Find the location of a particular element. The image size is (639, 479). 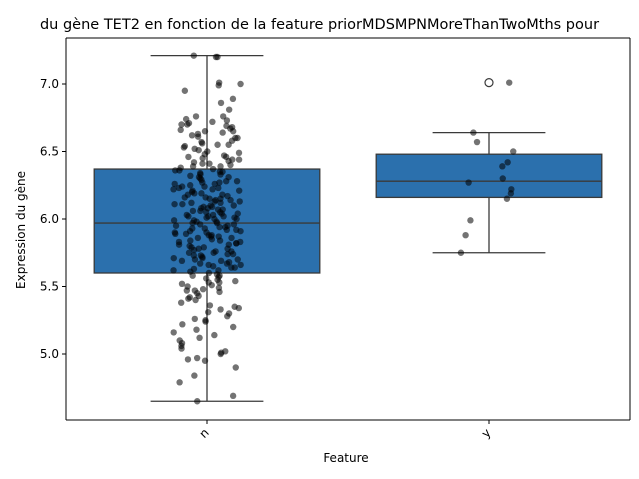

y-axis-label: Expression du gène is located at coordinates (21, 230).